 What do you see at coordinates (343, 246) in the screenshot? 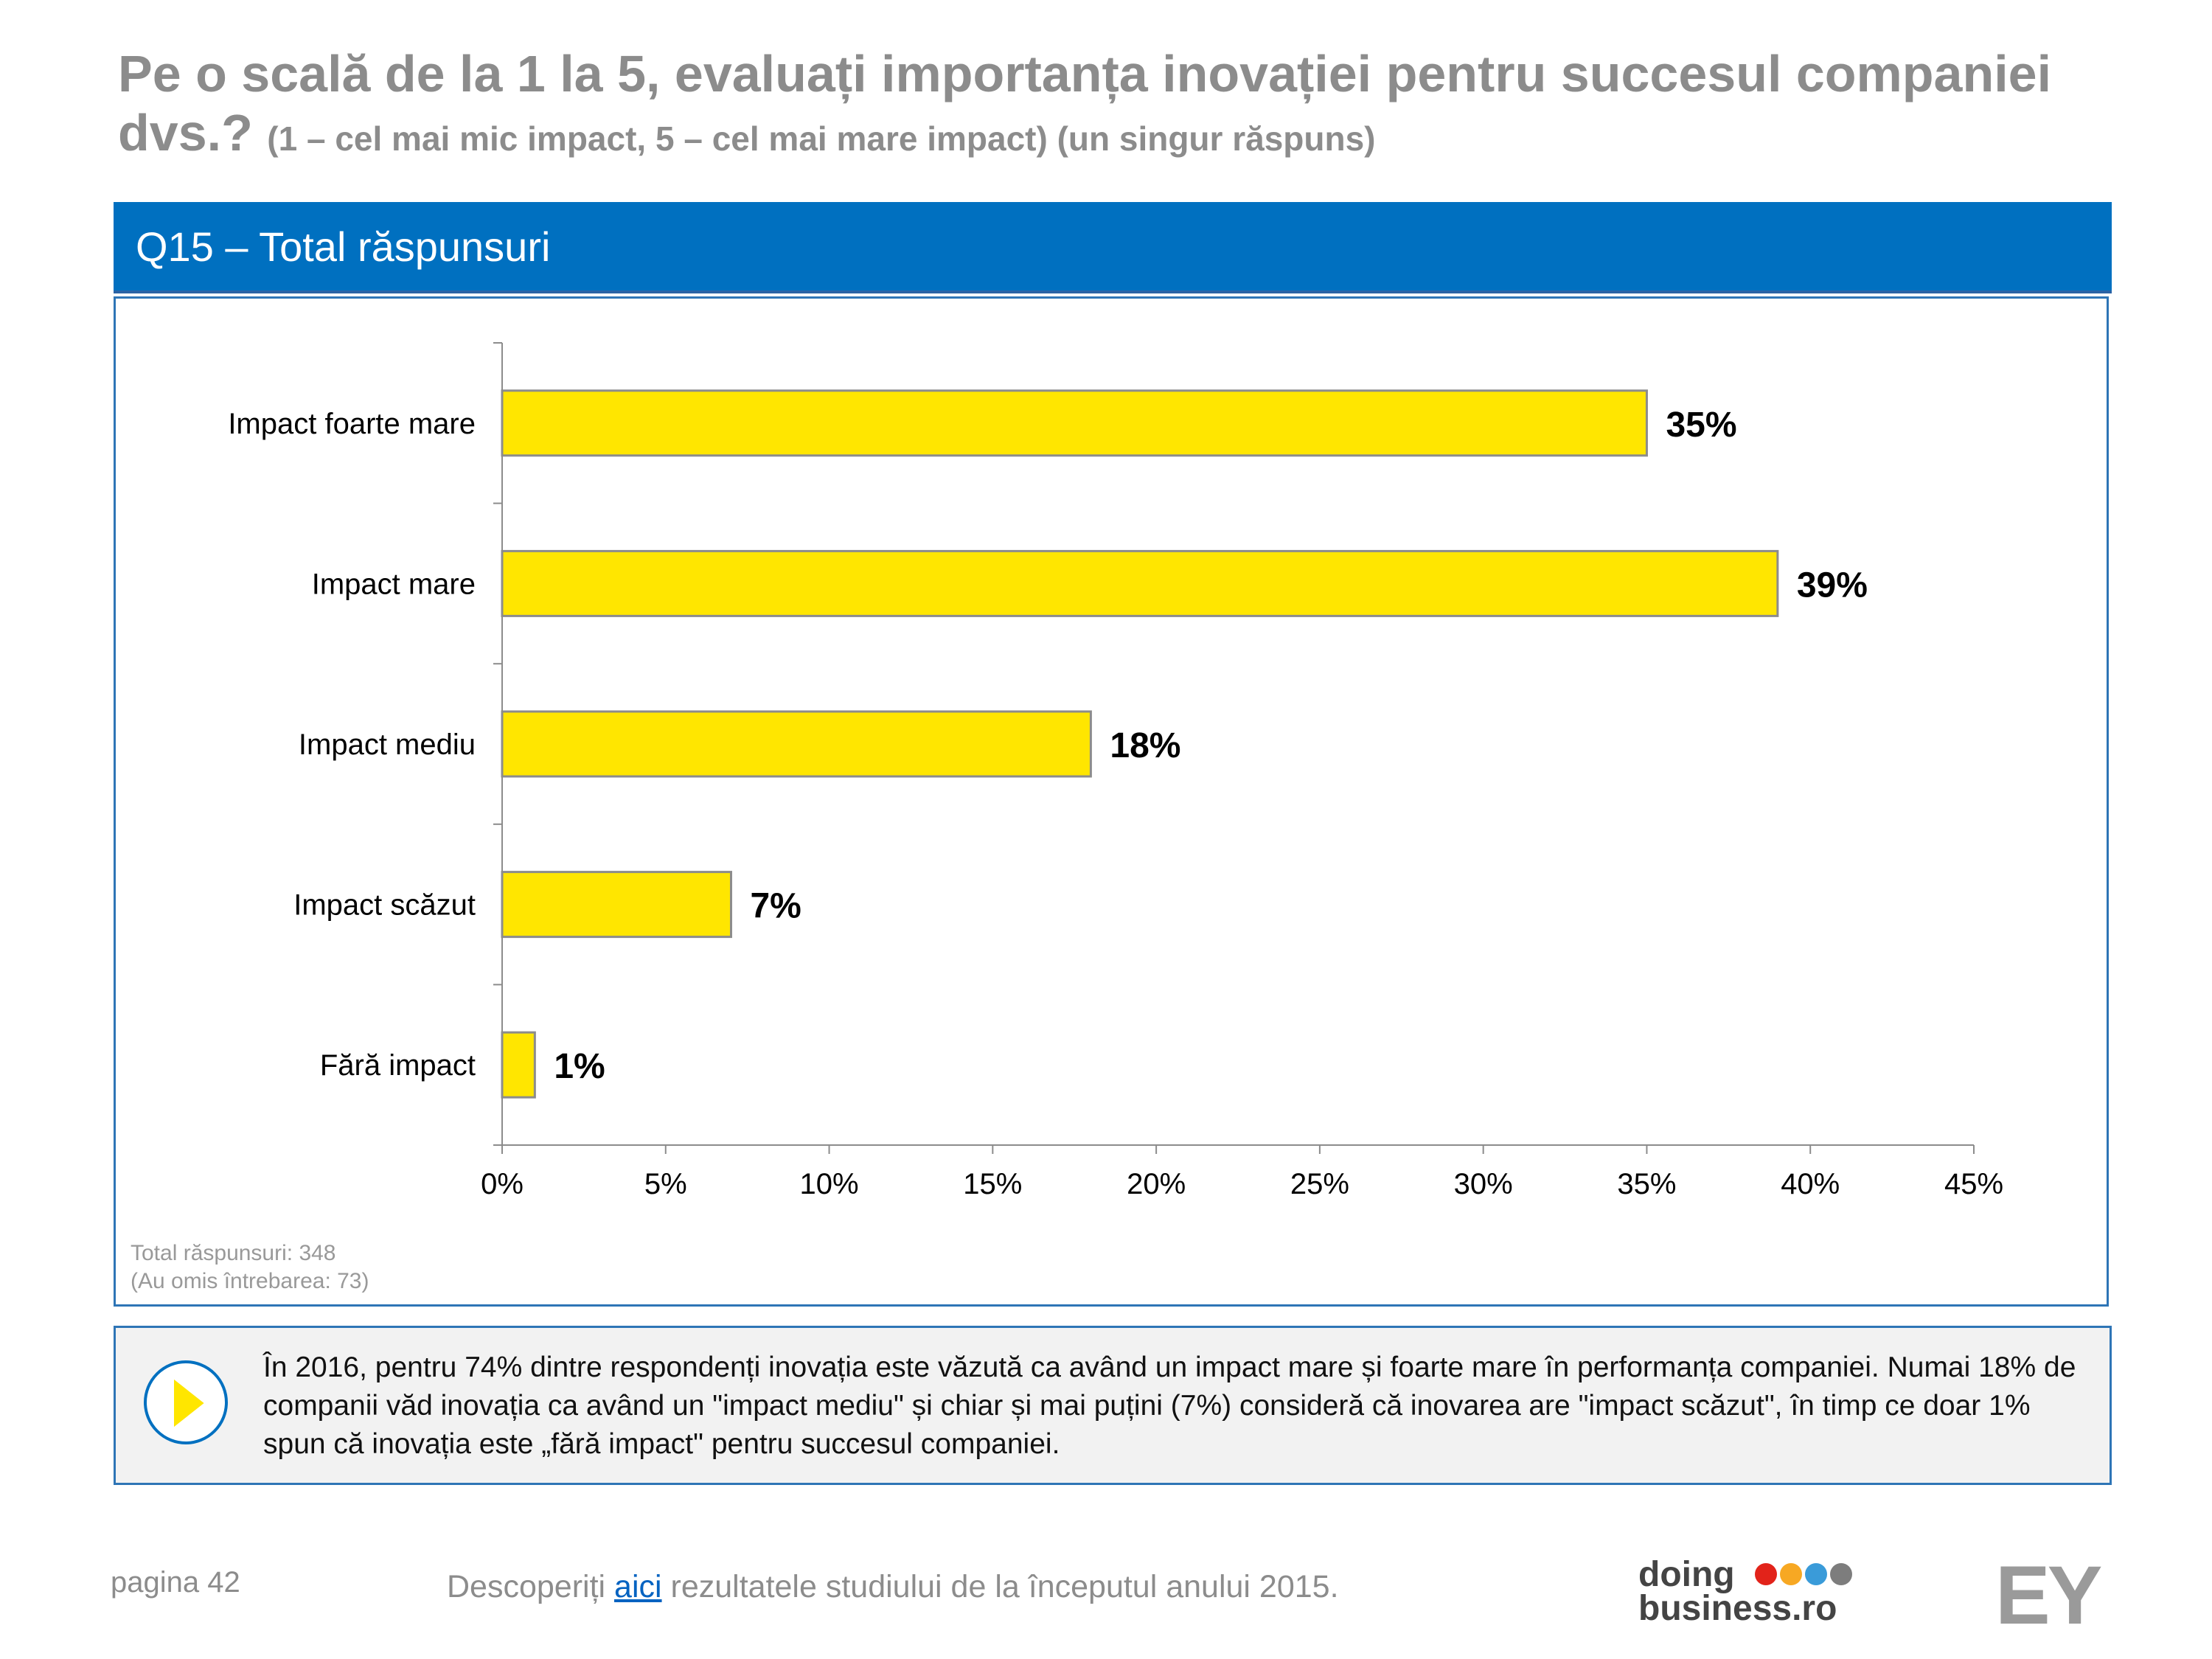
I see `section-label: Q15 – Total răspunsuri` at bounding box center [343, 246].